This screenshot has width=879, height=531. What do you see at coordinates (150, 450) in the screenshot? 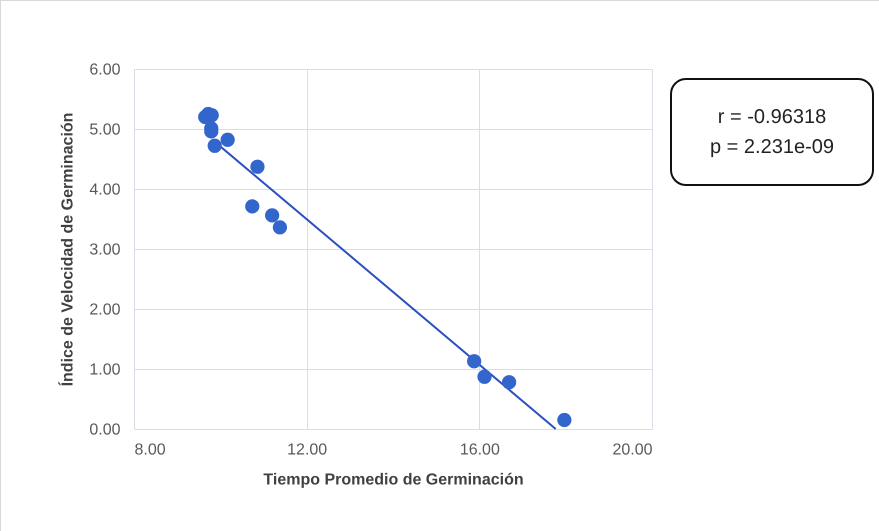
I see `x-tick-label: 8.00` at bounding box center [150, 450].